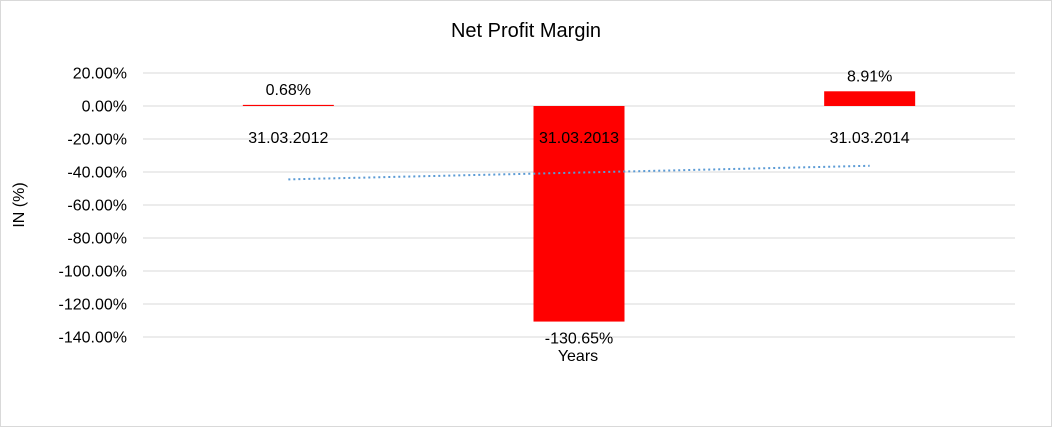 This screenshot has height=427, width=1052. I want to click on y-tick-label: -120.00%, so click(93, 305).